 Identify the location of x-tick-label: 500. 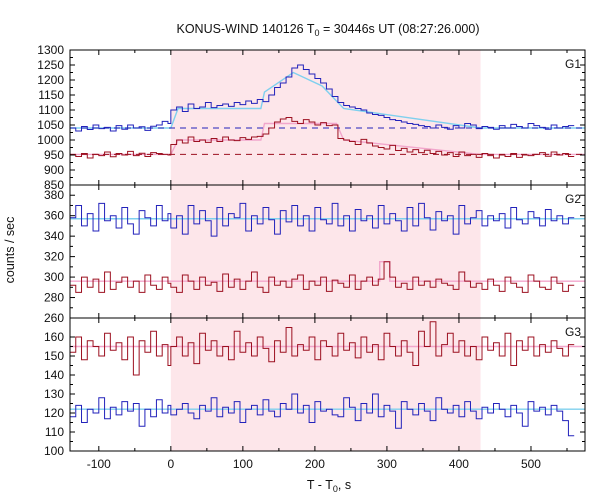
(531, 464).